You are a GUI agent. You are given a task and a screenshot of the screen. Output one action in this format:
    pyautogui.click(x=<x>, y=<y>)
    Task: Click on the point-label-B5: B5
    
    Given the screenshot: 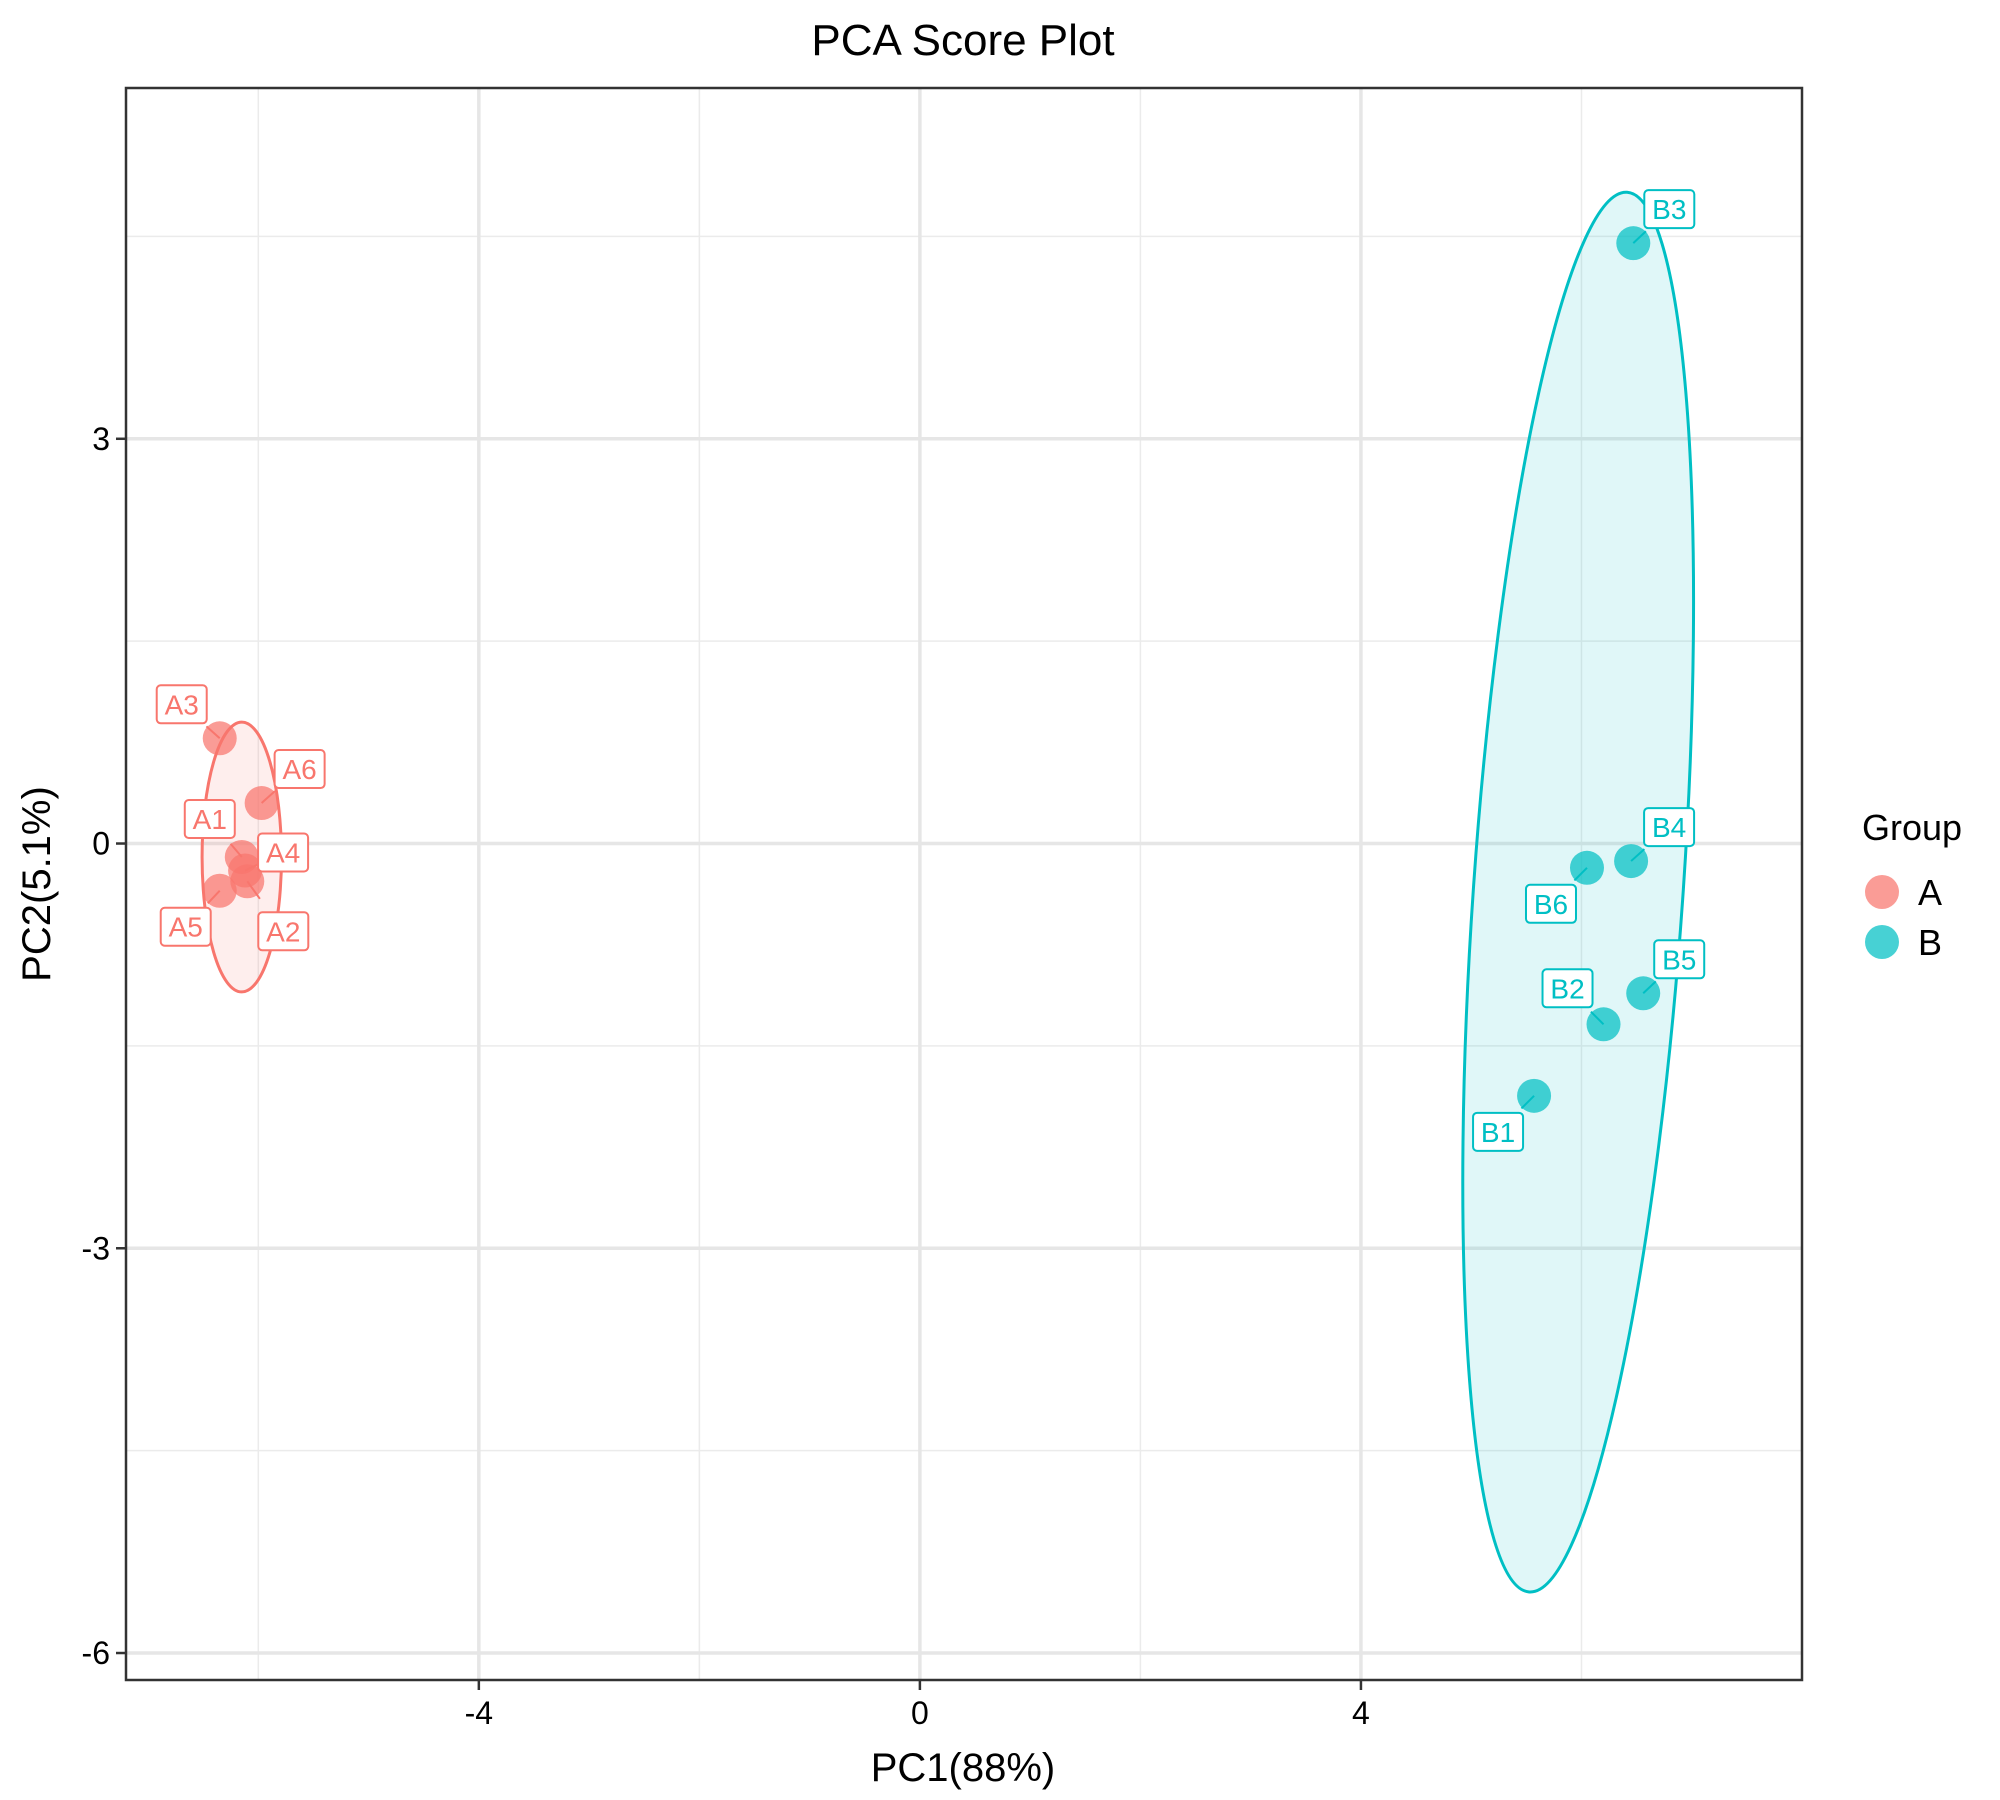 What is the action you would take?
    pyautogui.click(x=1679, y=959)
    